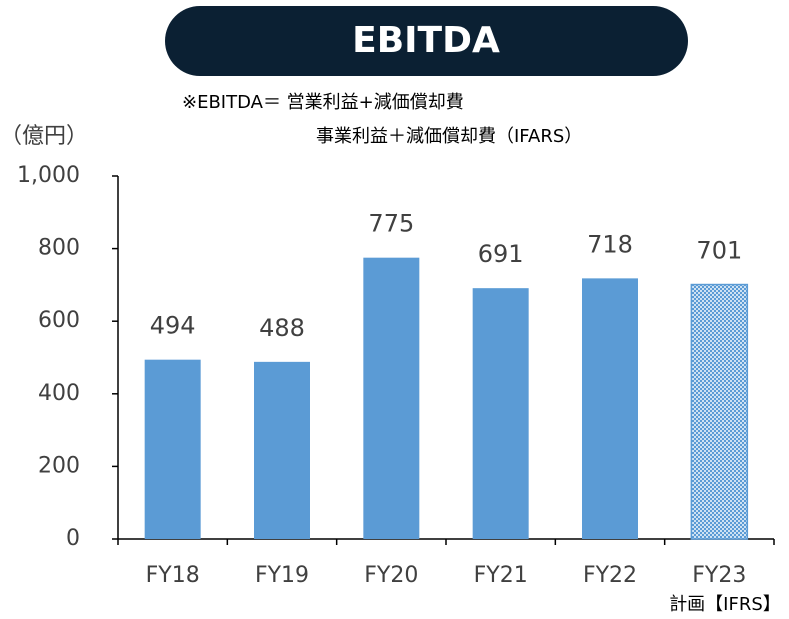 This screenshot has height=619, width=789. I want to click on y-tick-label: 0, so click(73, 538).